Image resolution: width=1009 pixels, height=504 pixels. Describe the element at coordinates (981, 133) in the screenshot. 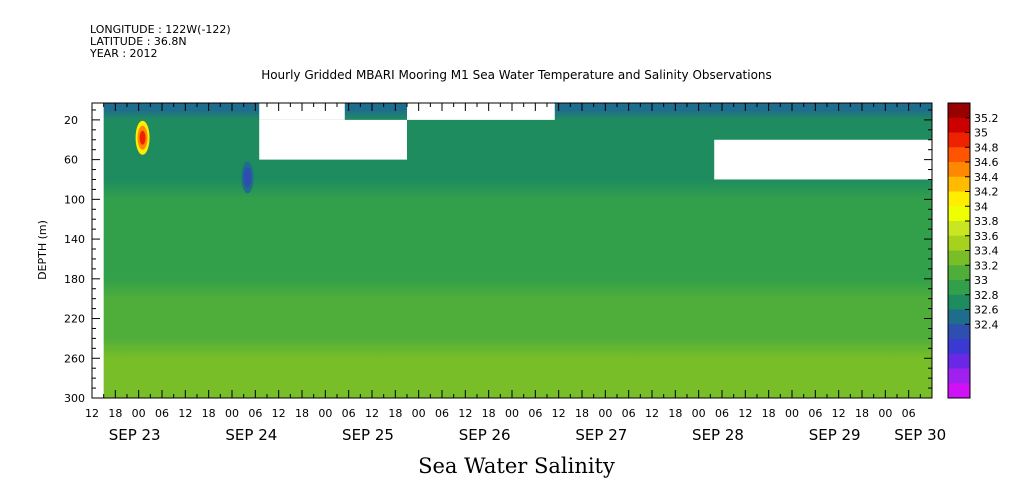

I see `colorbar-label: 35` at that location.